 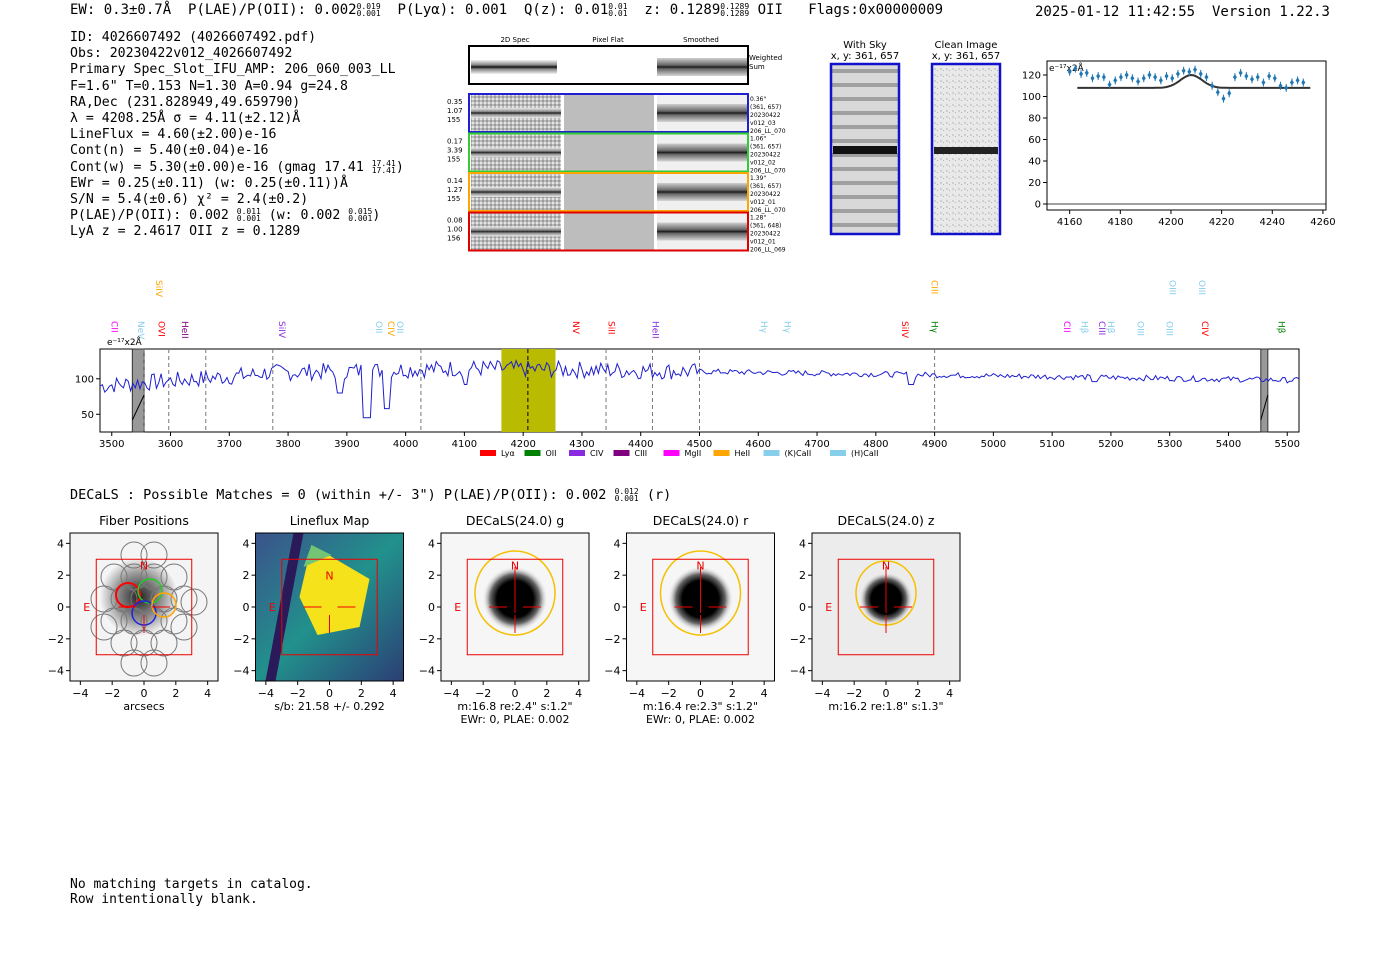 I want to click on footer-line-2: Row intentionally blank., so click(x=164, y=899).